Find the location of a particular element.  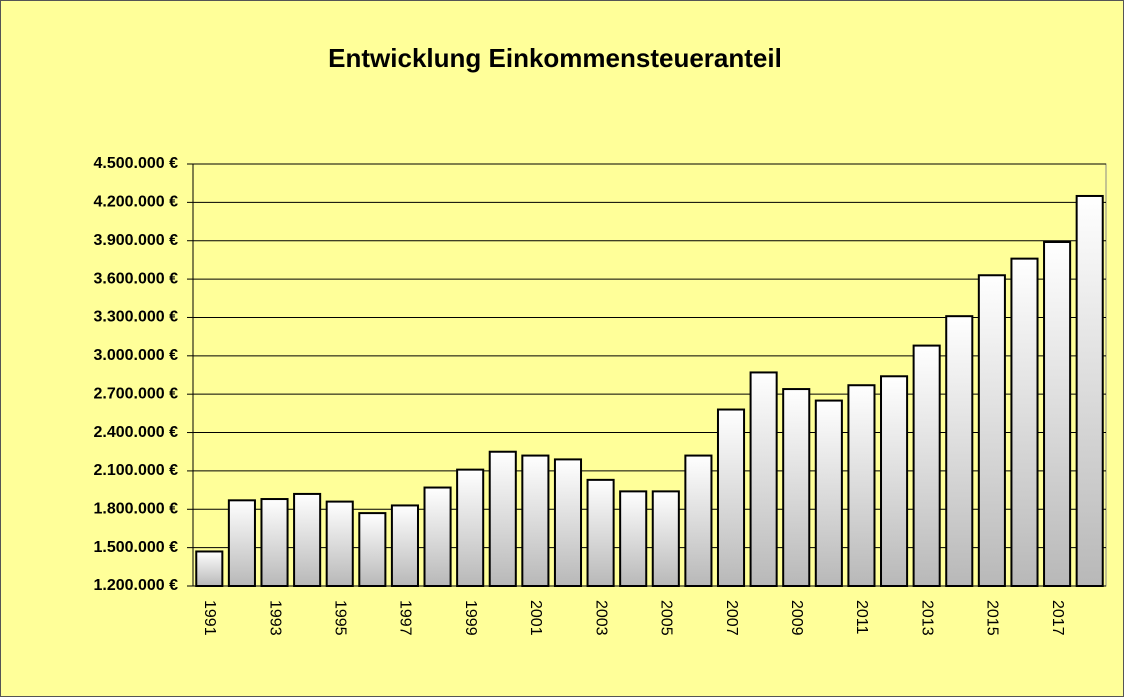

x-tick-label: 2007 is located at coordinates (731, 618).